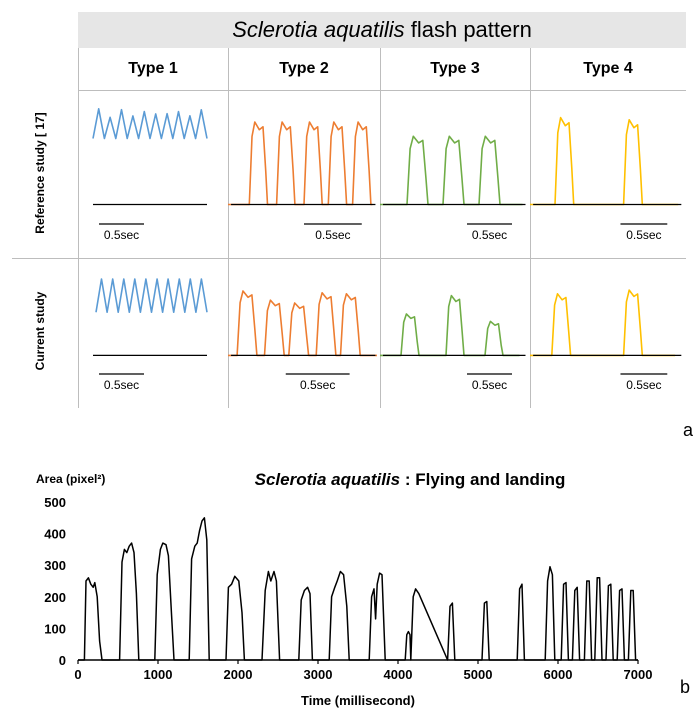 The image size is (693, 711). I want to click on column-header-type-2: Type 2, so click(304, 68).